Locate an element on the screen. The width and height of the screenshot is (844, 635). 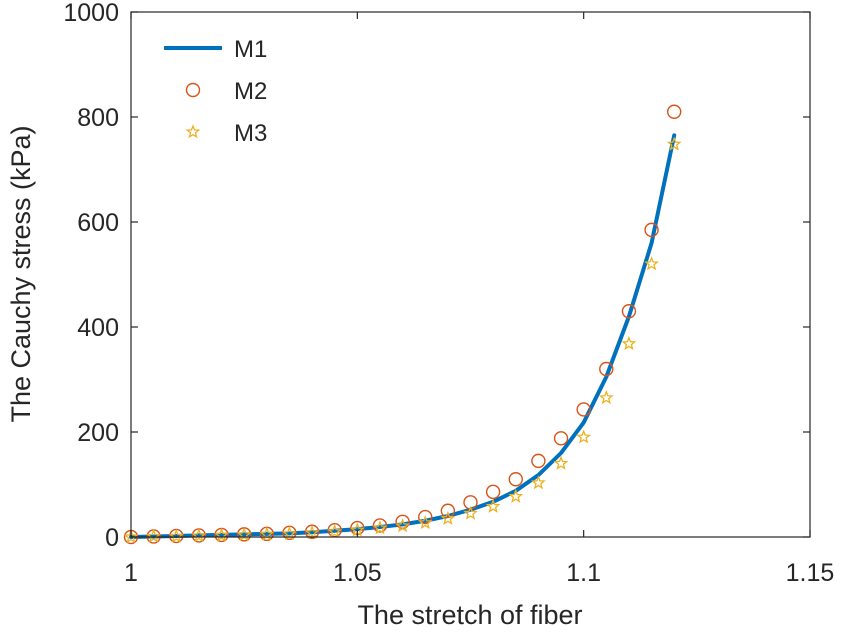
legend-entry-m3: M3 is located at coordinates (226, 133).